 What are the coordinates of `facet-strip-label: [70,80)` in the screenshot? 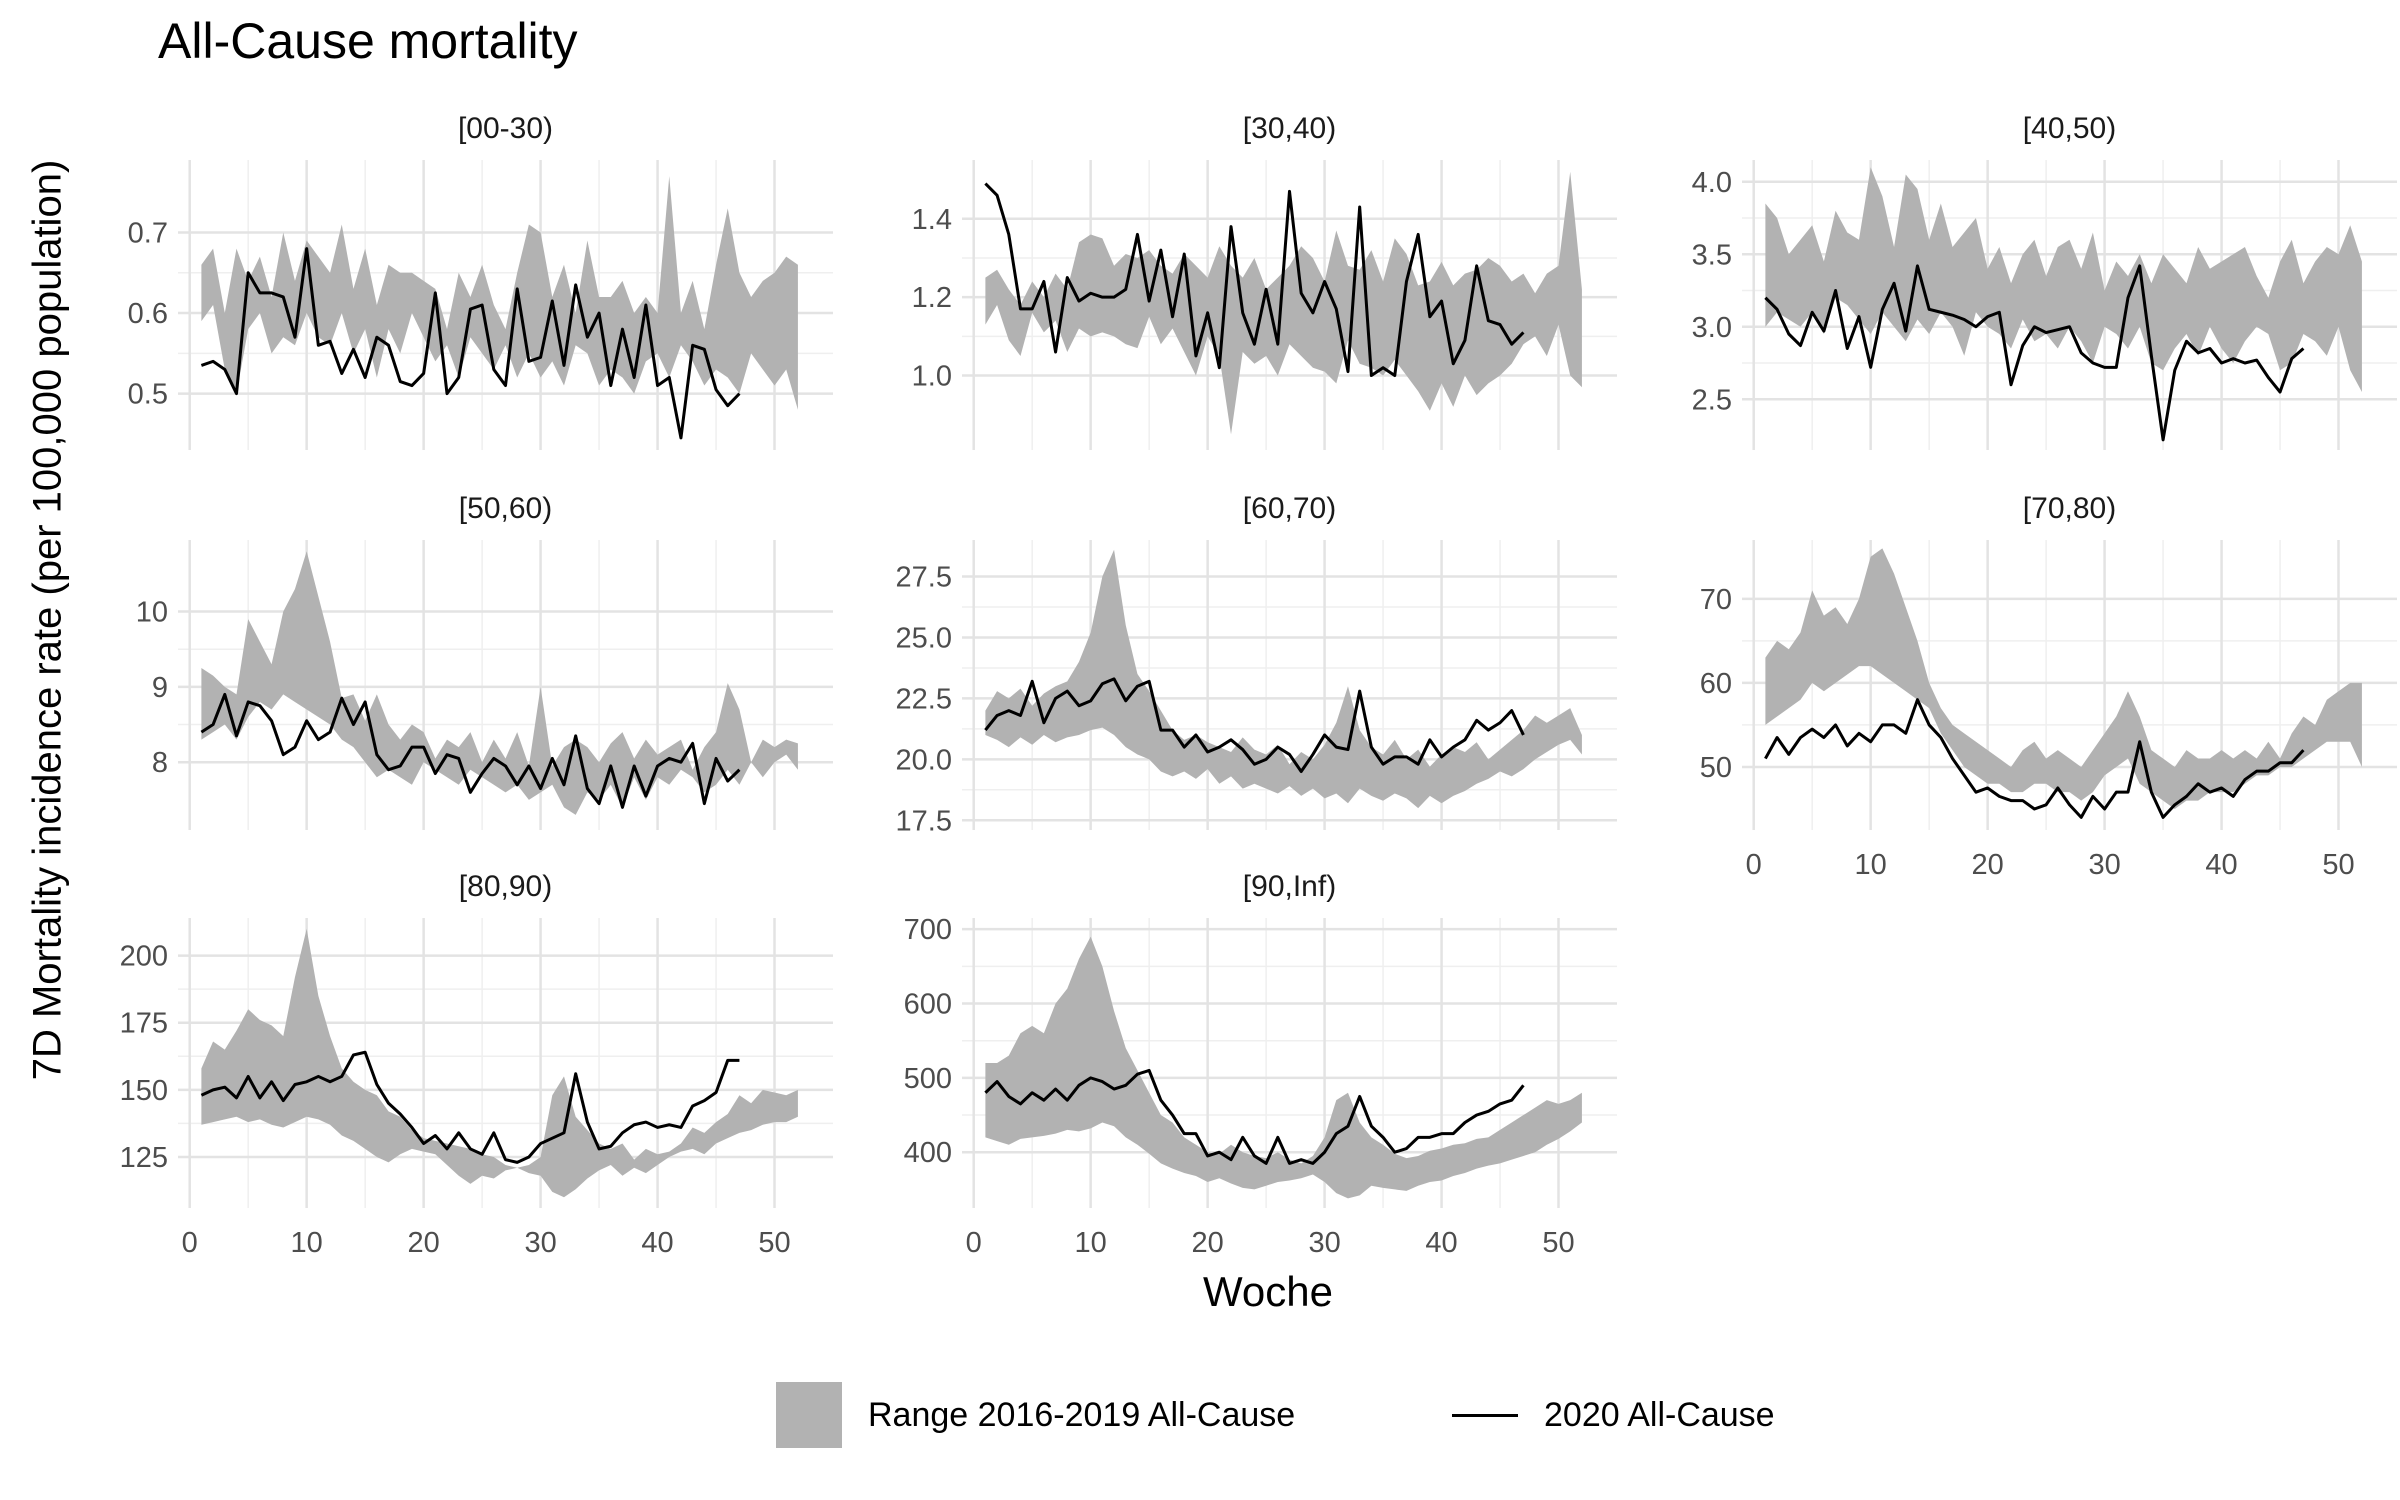 It's located at (2069, 508).